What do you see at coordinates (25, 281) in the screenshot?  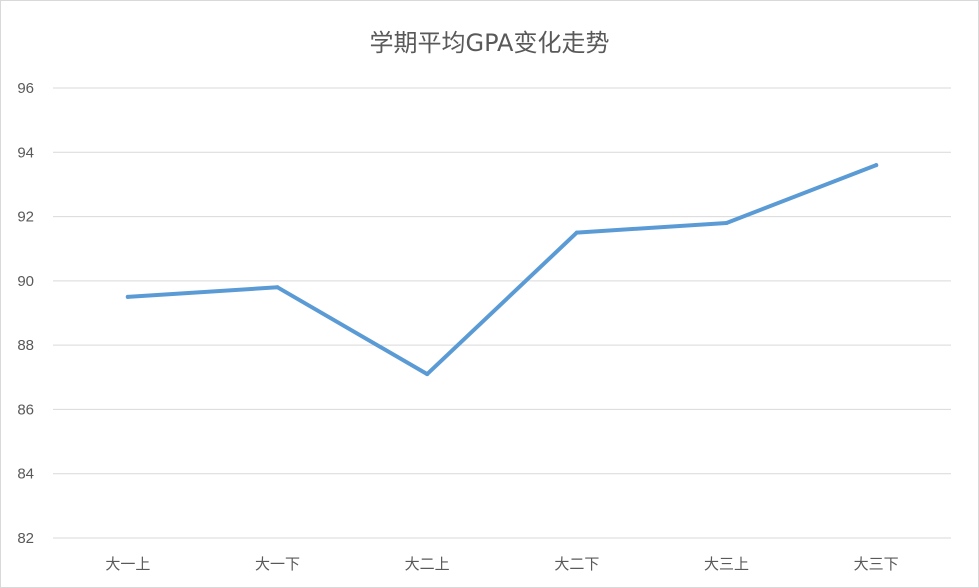 I see `y-tick-label: 90` at bounding box center [25, 281].